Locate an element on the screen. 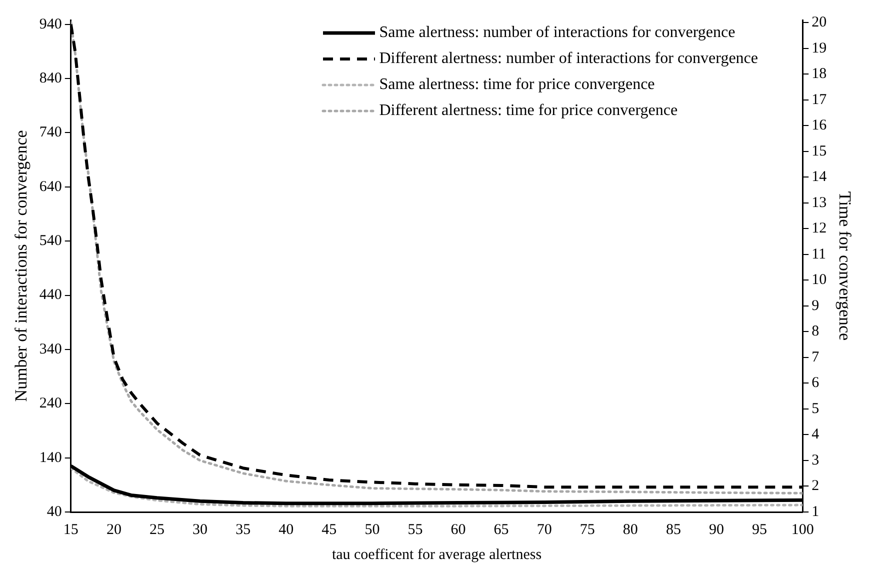  y2-tick-label: 5 is located at coordinates (816, 408).